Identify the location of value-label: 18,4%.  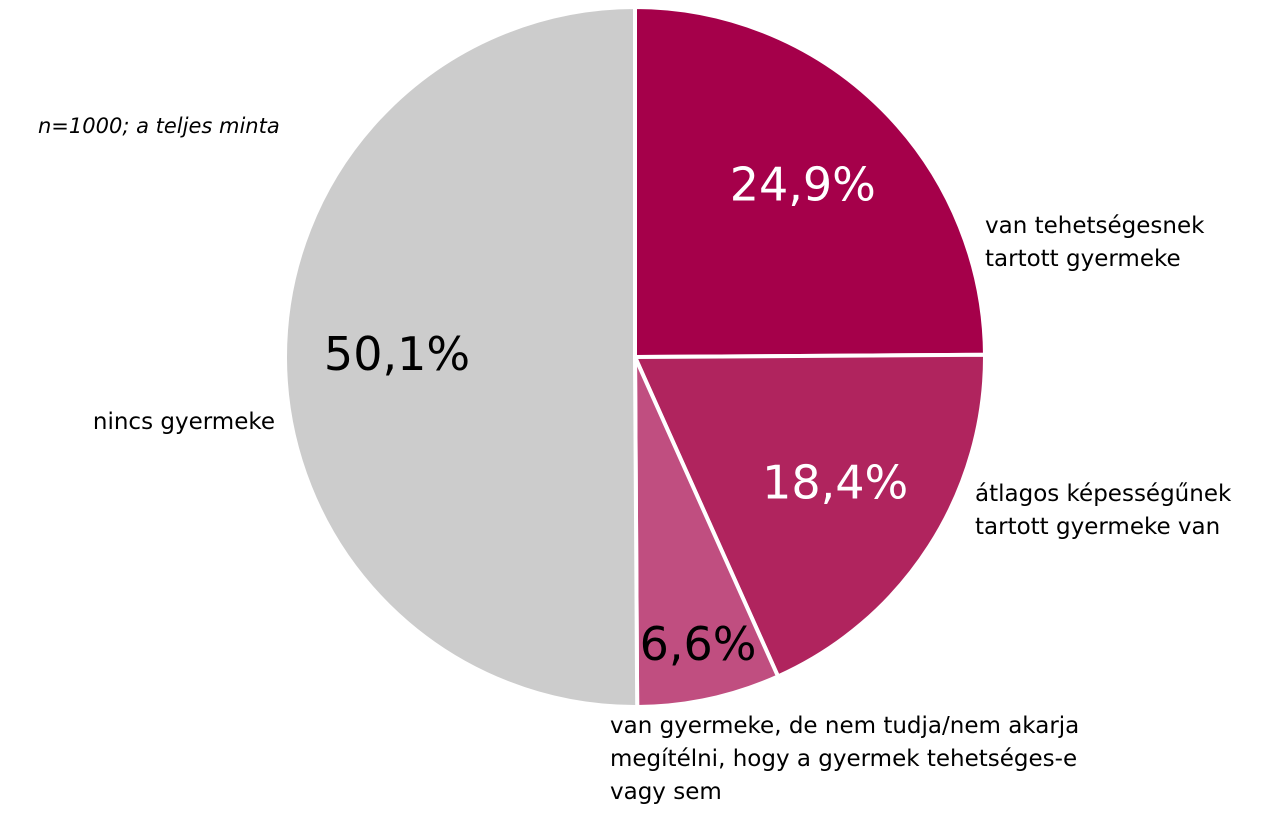
(835, 482).